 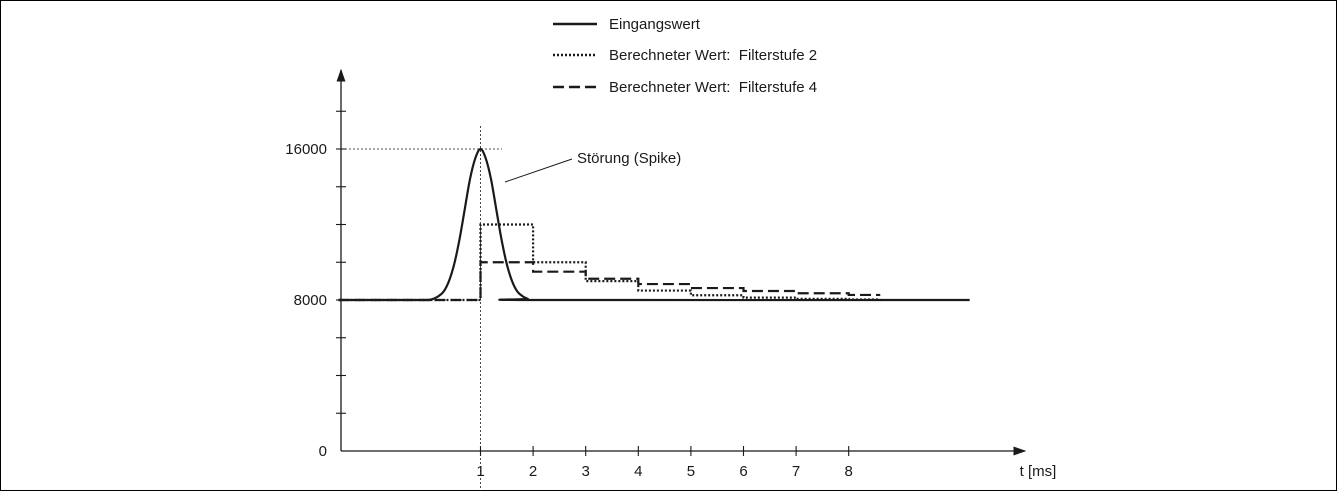 What do you see at coordinates (849, 471) in the screenshot?
I see `x-tick-label: 8` at bounding box center [849, 471].